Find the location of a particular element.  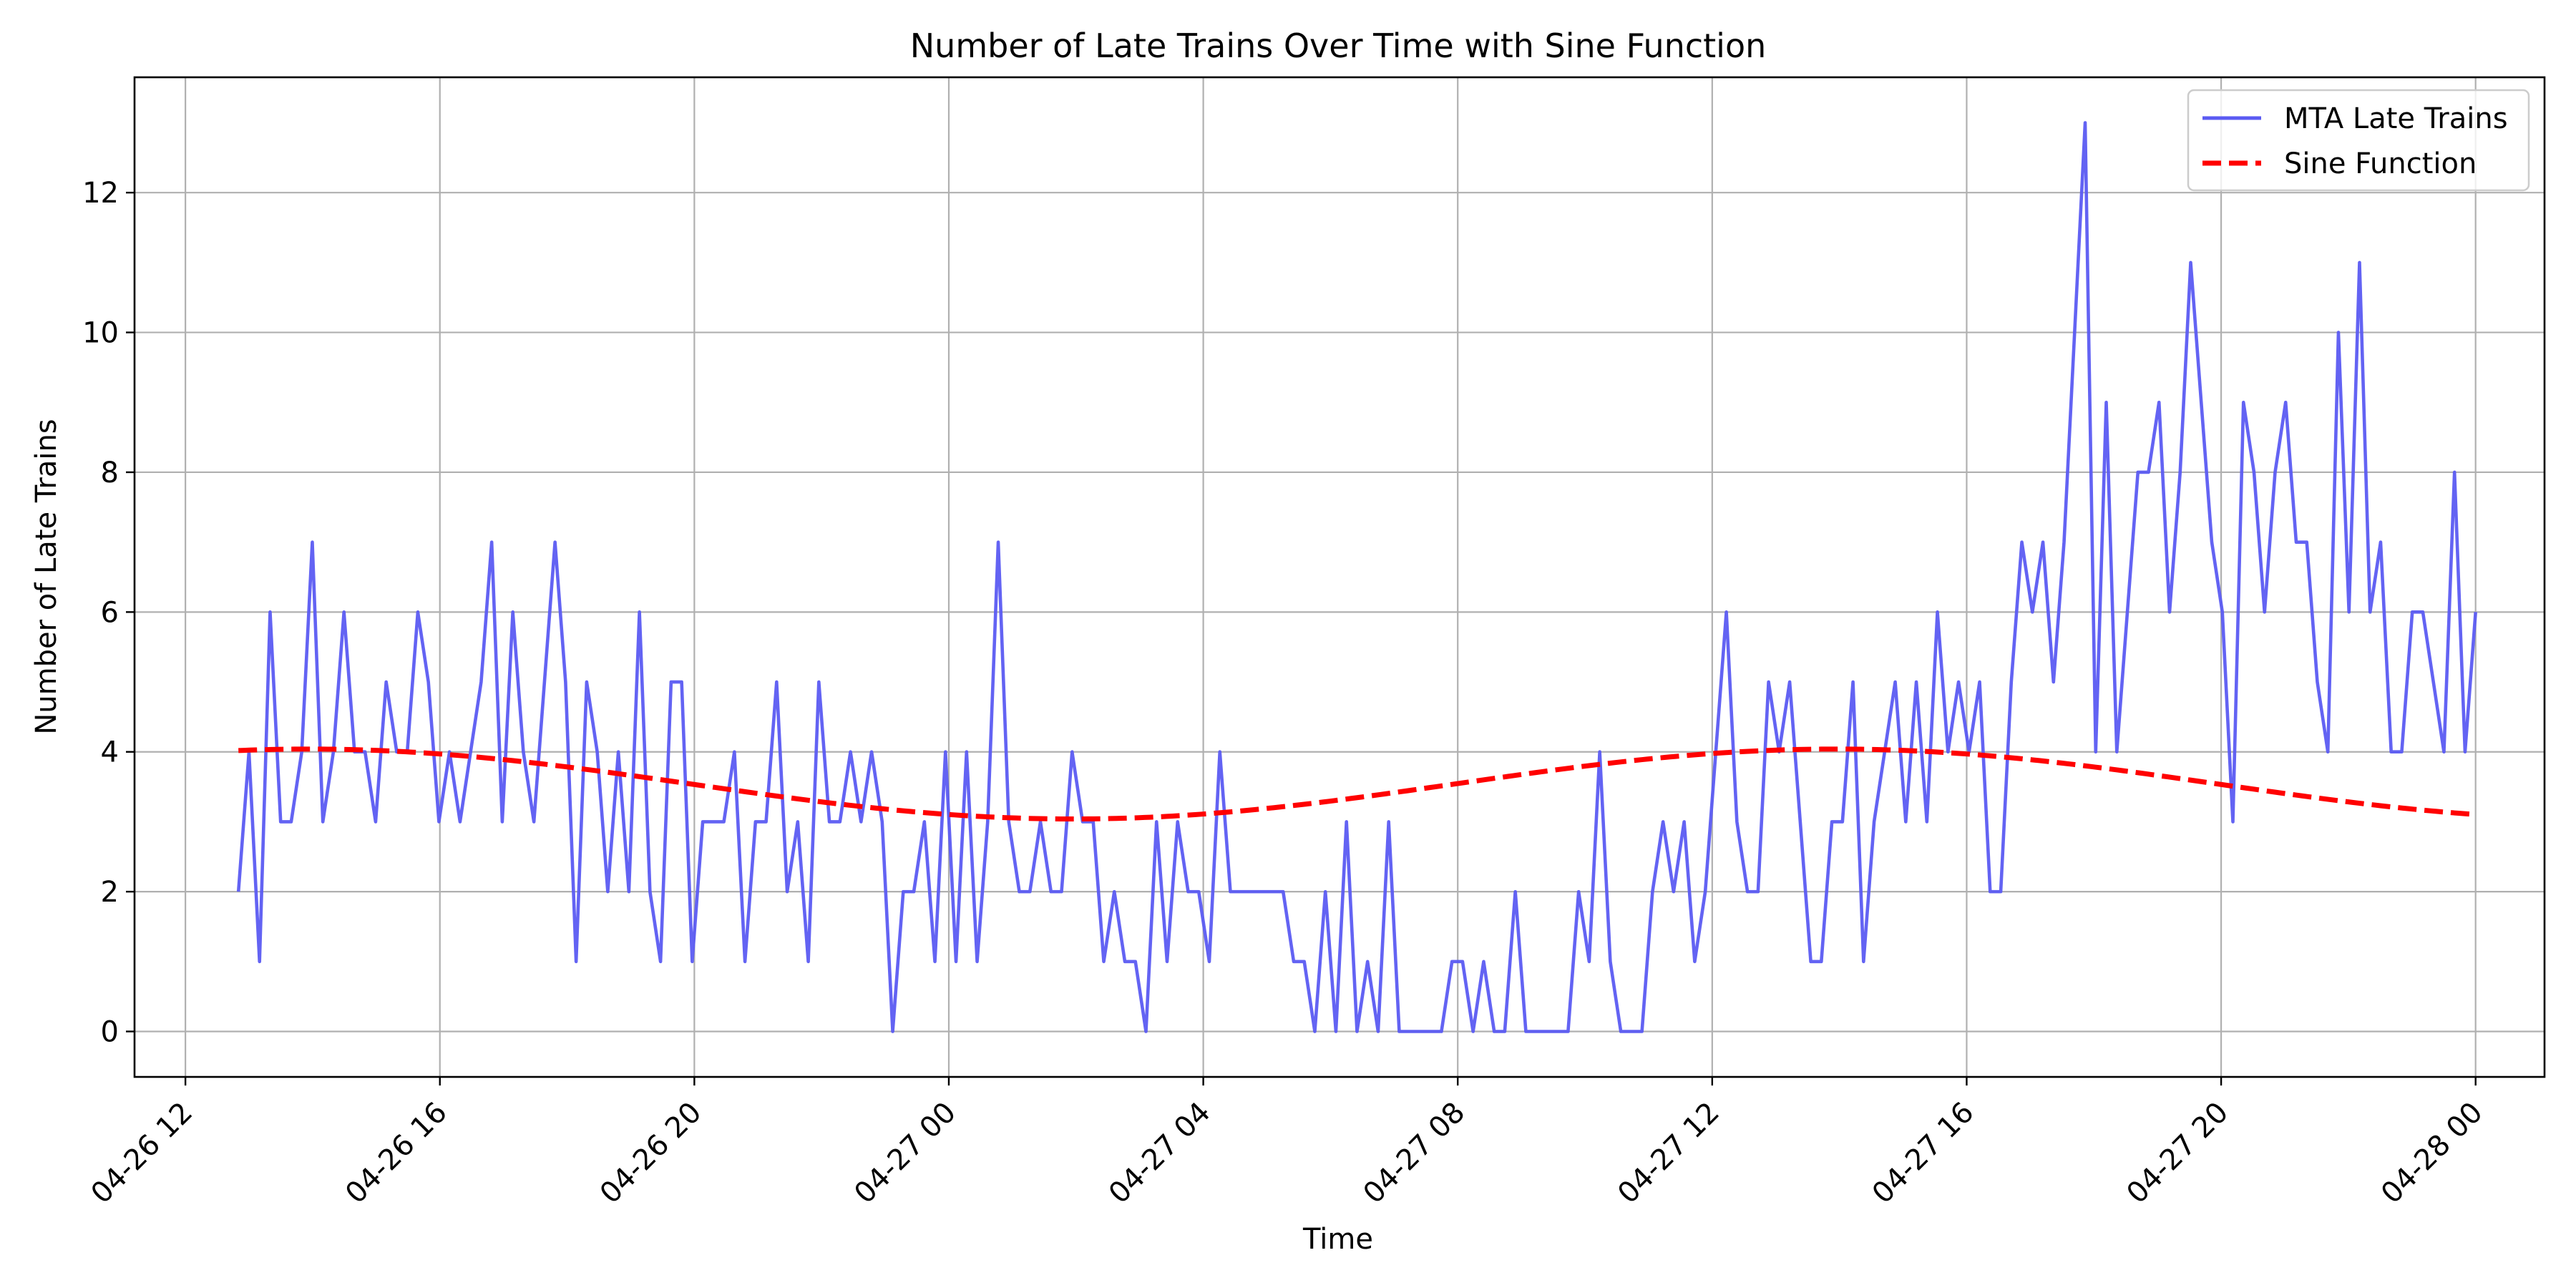

y-tick-label: 12 is located at coordinates (100, 193).